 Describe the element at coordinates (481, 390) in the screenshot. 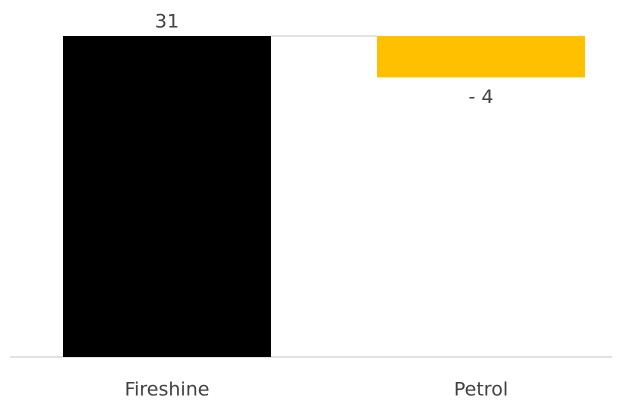

I see `x-tick-label: Petrol` at that location.